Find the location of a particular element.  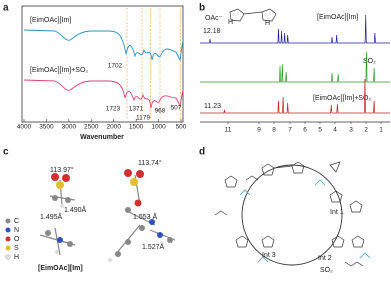

legend-entry: S is located at coordinates (16, 248).